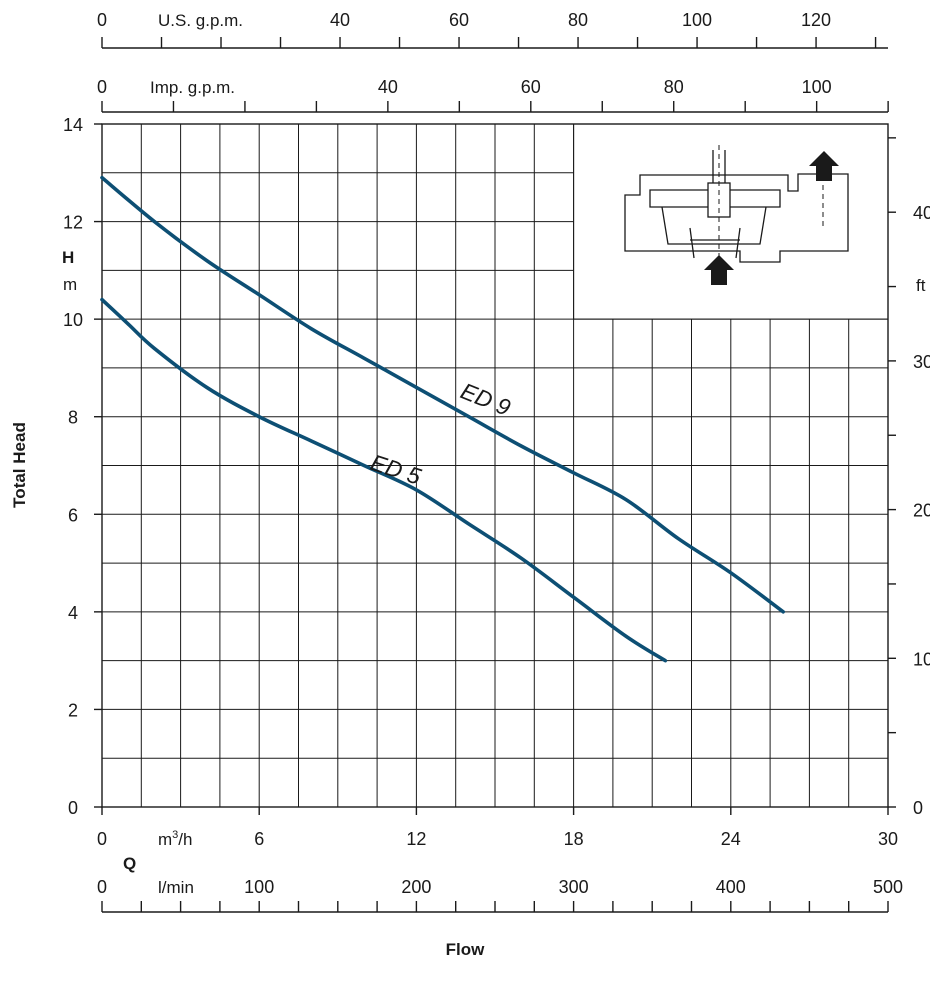 This screenshot has width=930, height=981. What do you see at coordinates (574, 887) in the screenshot?
I see `lmin-tick-label: 300` at bounding box center [574, 887].